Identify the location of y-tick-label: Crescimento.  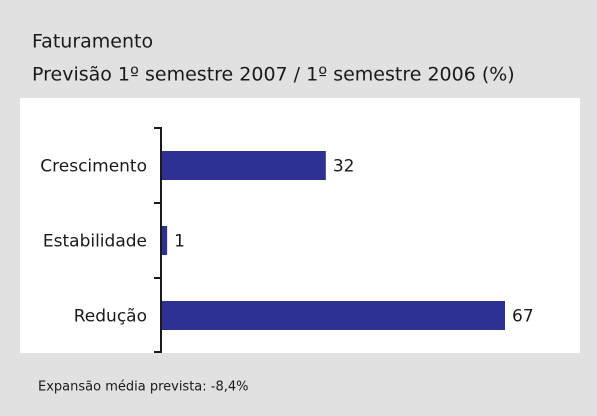
(93, 167).